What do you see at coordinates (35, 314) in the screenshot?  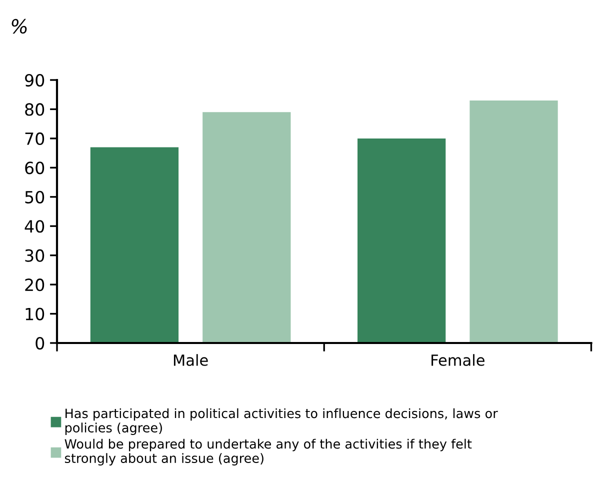 I see `y-tick-label: 10` at bounding box center [35, 314].